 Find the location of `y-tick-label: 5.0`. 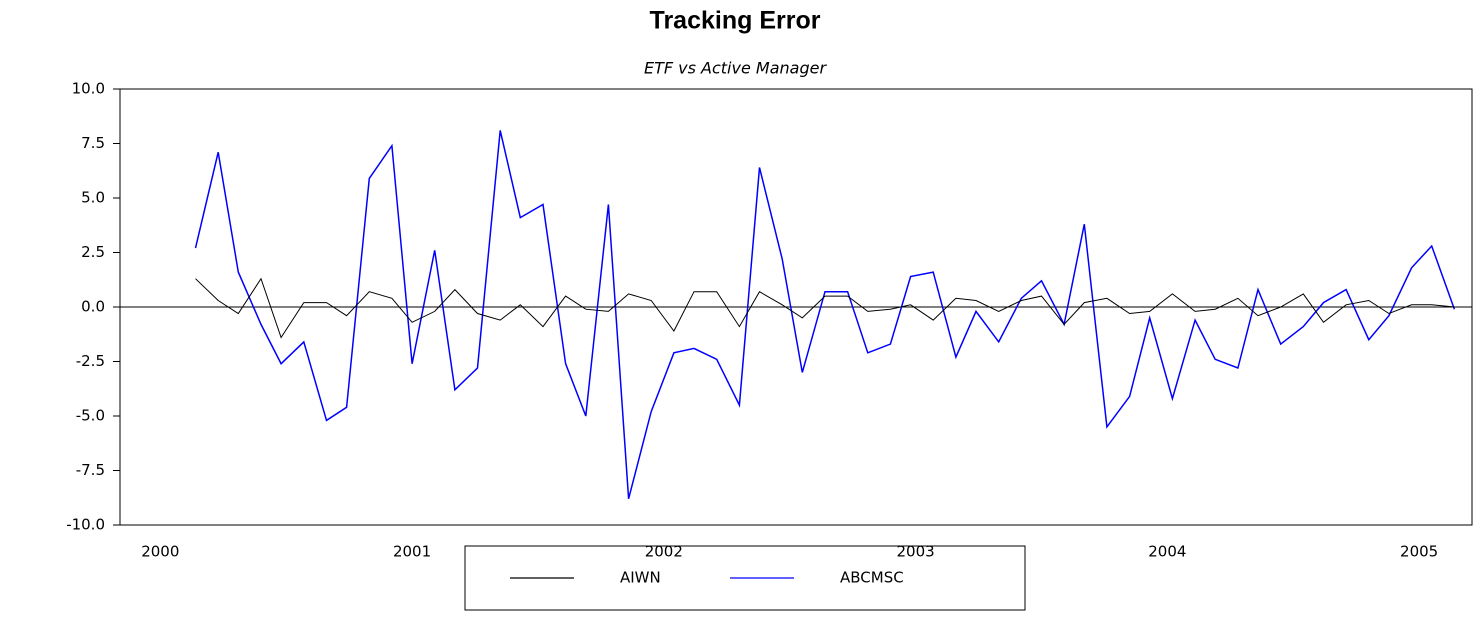

y-tick-label: 5.0 is located at coordinates (93, 198).